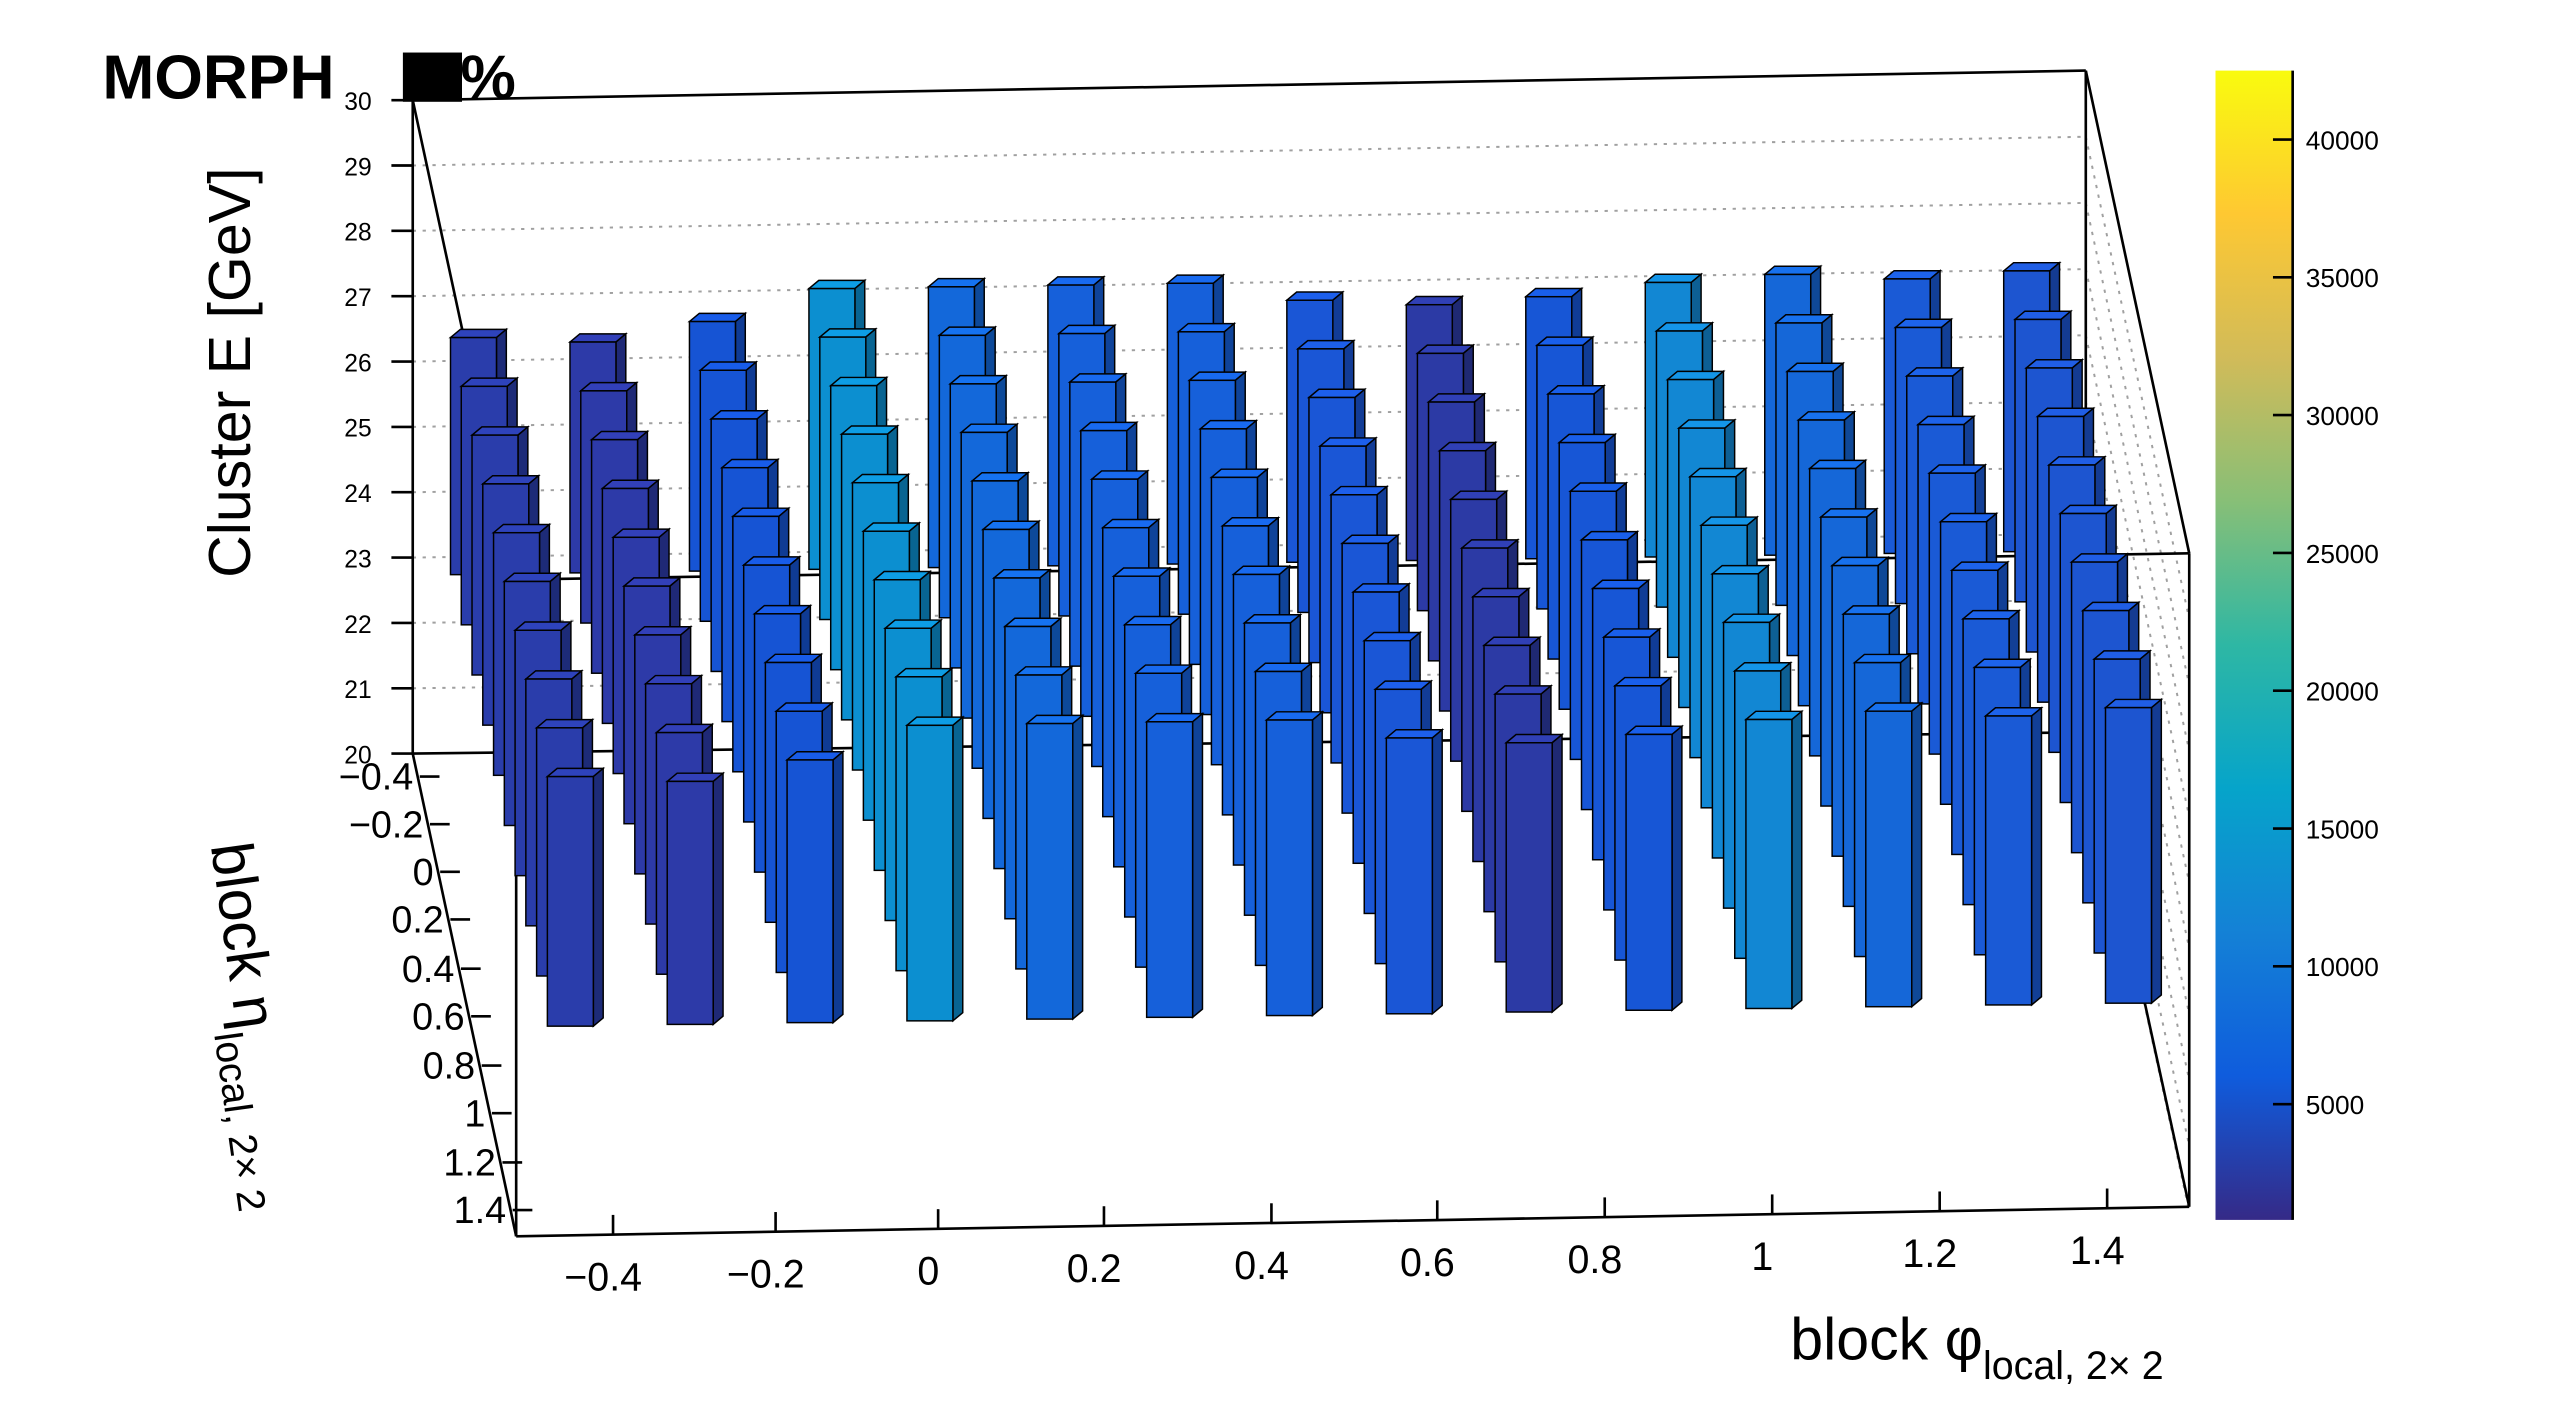 The image size is (2556, 1412). I want to click on y-tick-label: 0.8, so click(449, 1067).